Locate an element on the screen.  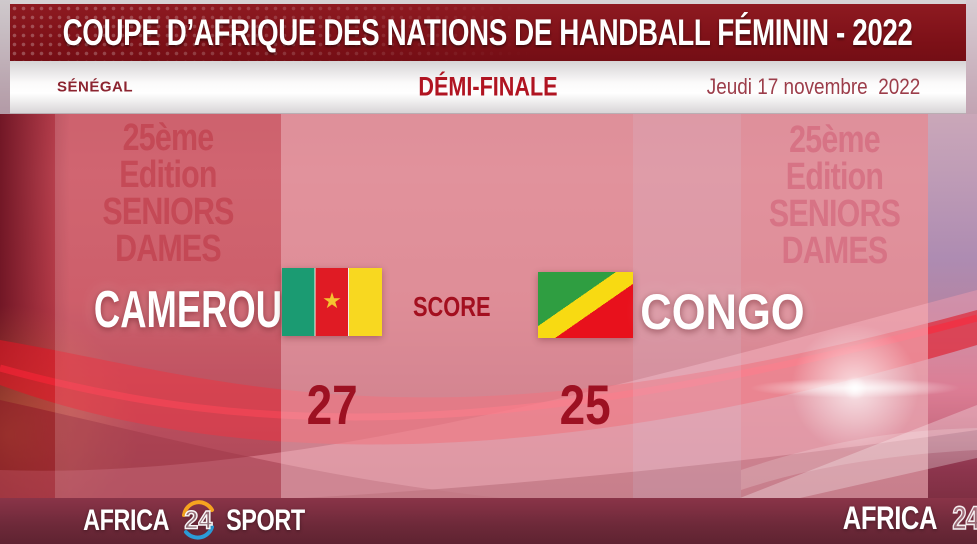
away-team-name: CONGO is located at coordinates (720, 312).